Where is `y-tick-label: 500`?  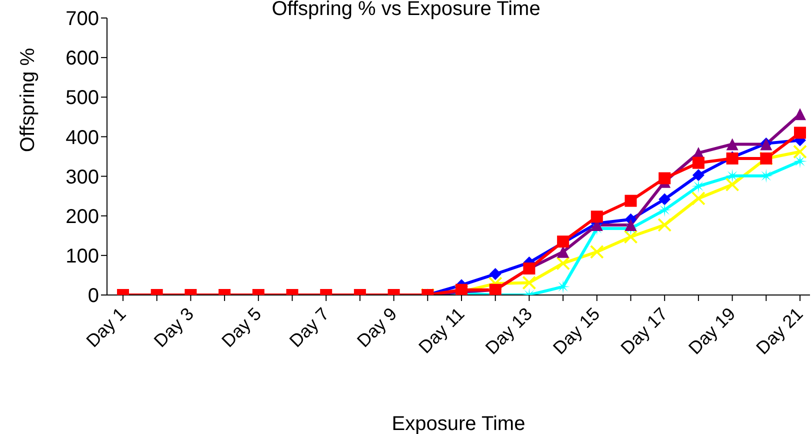 y-tick-label: 500 is located at coordinates (82, 98).